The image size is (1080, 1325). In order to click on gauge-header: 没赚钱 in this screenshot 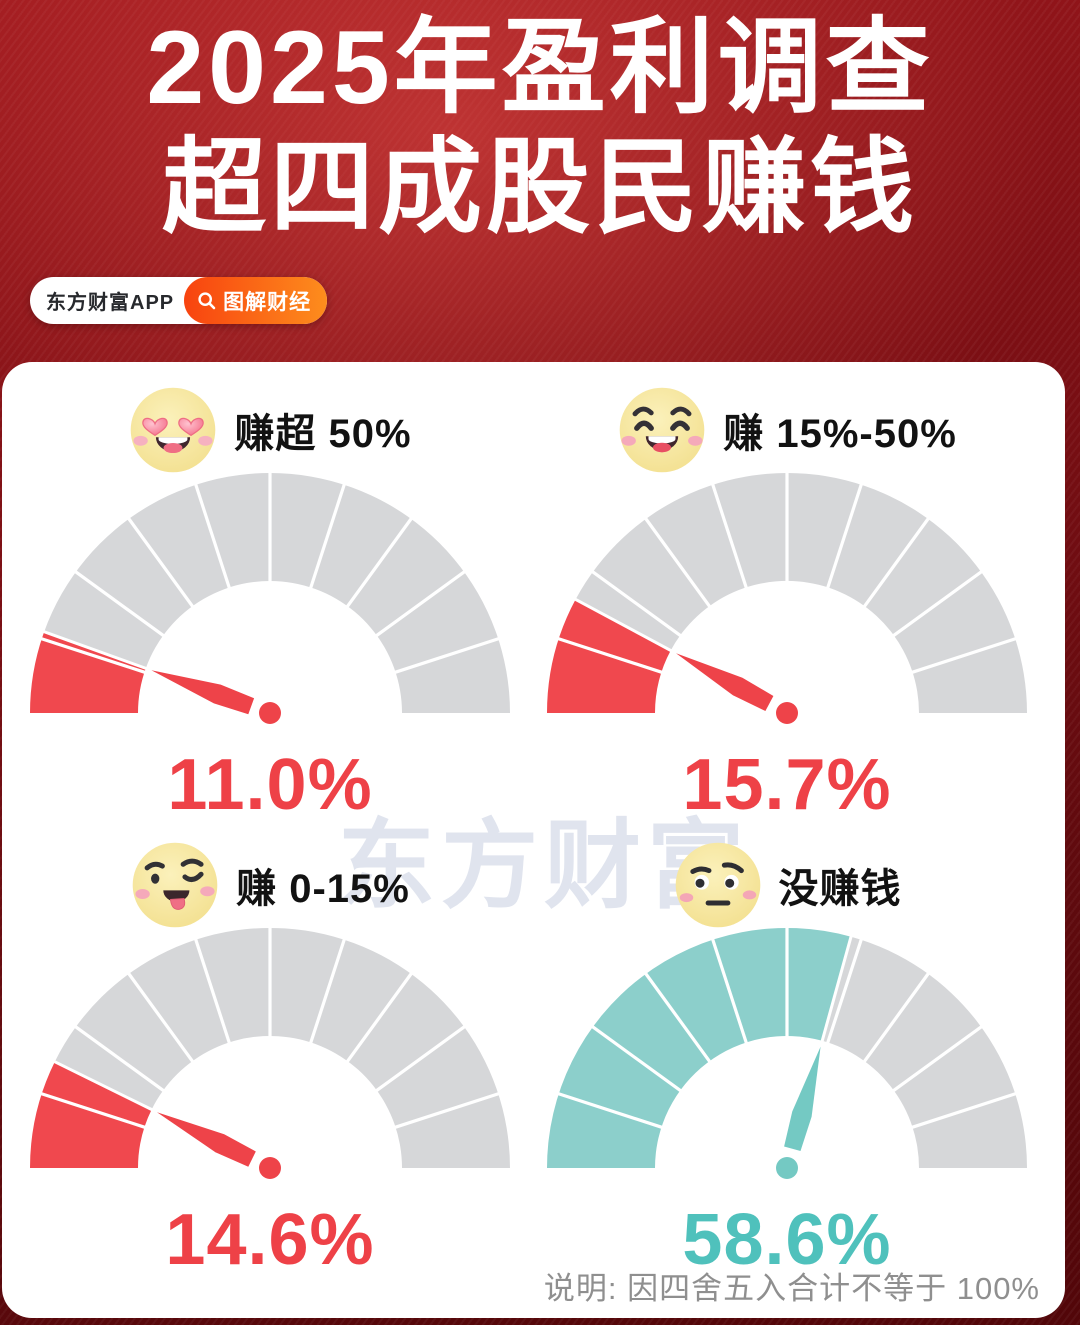, I will do `click(787, 874)`.